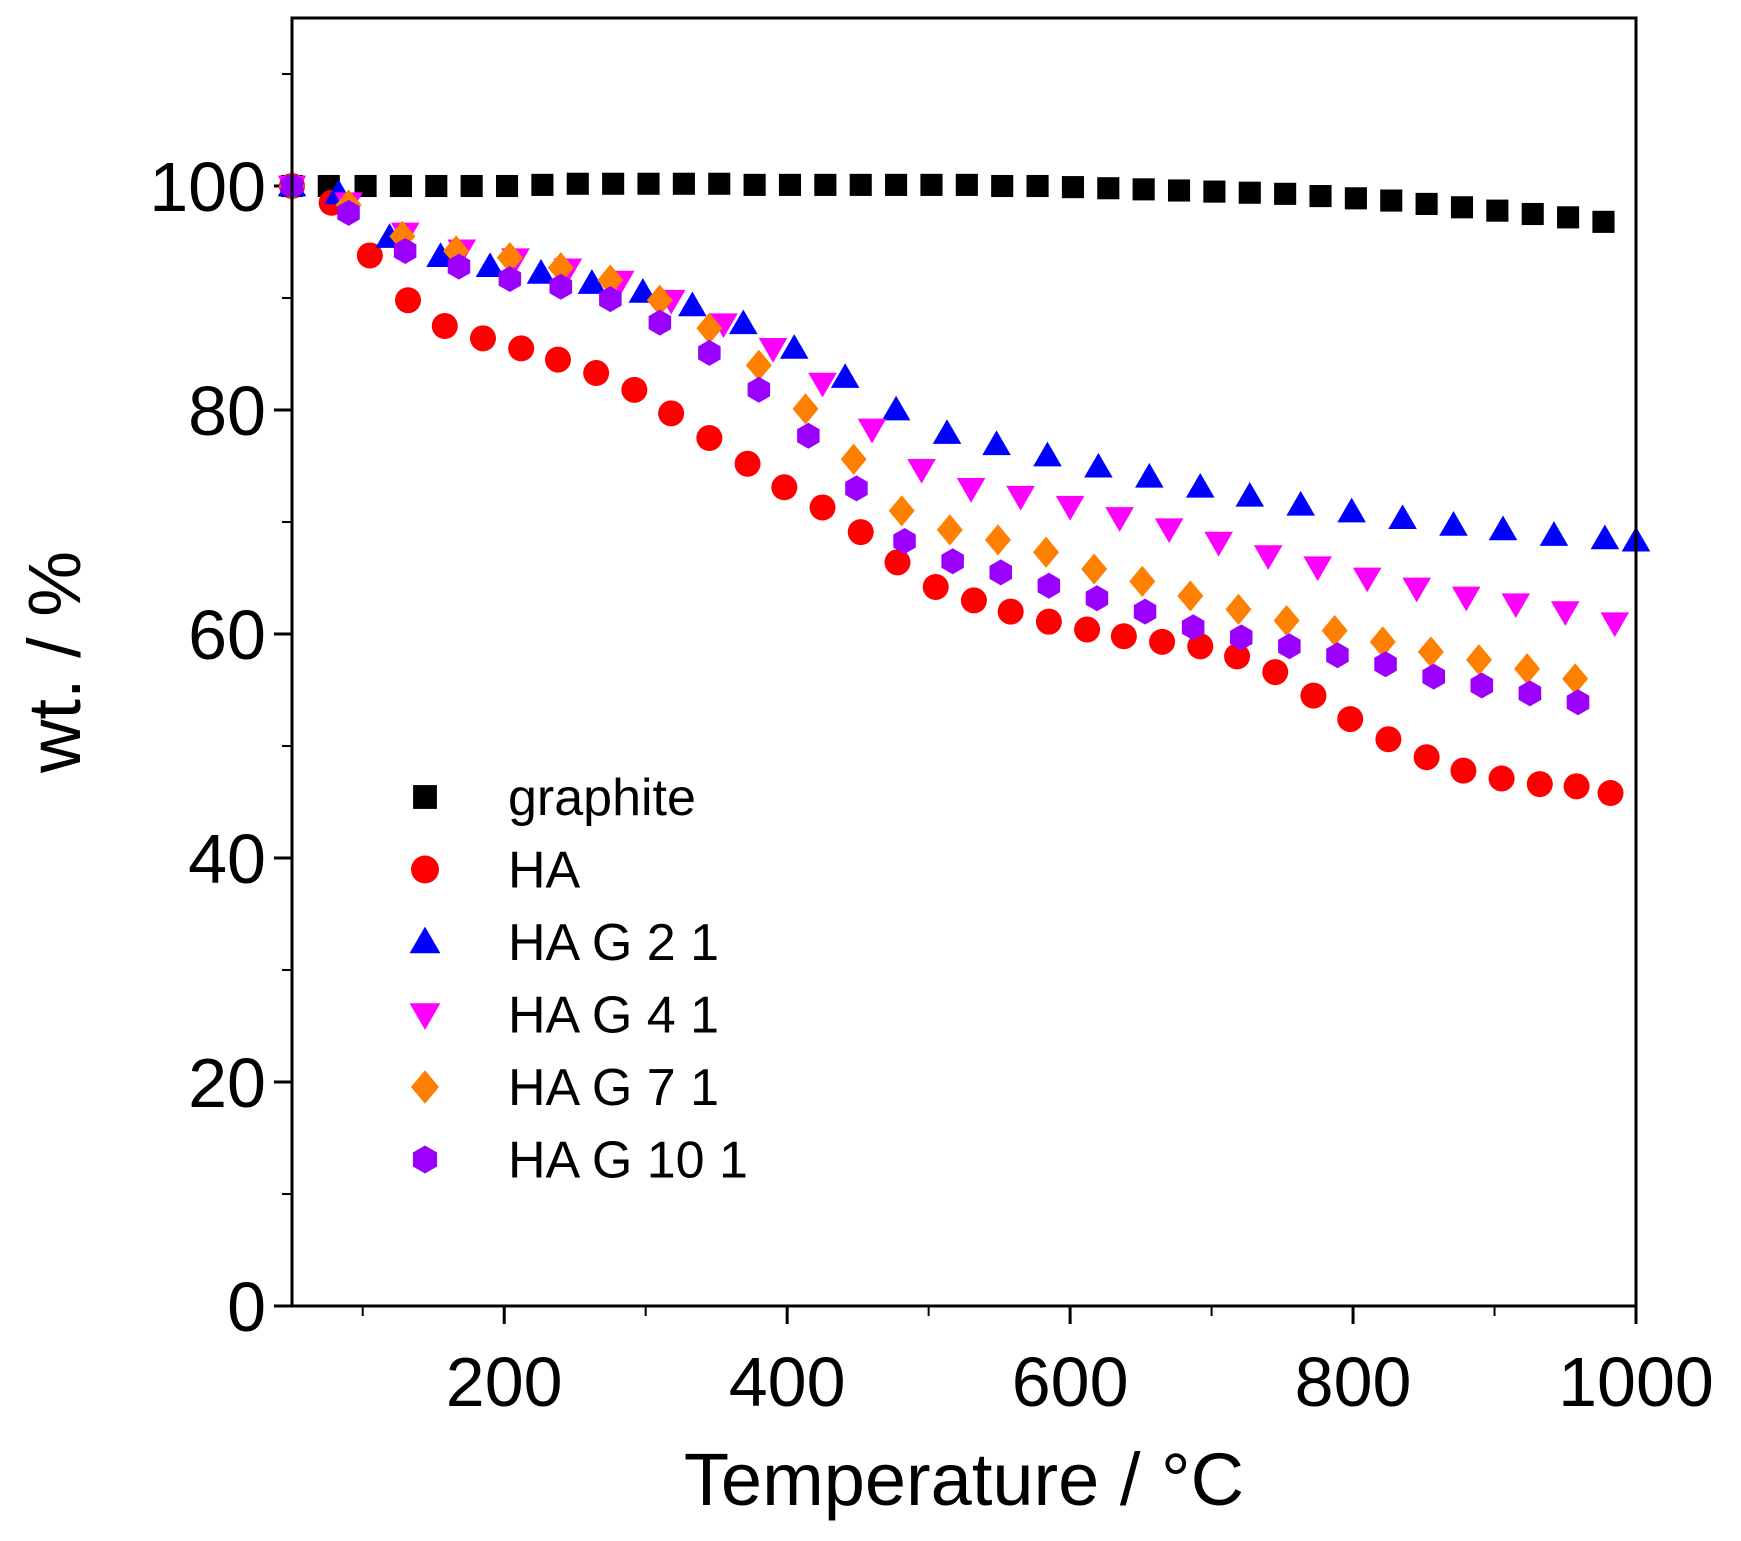  Describe the element at coordinates (207, 187) in the screenshot. I see `y-tick-label: 100` at that location.